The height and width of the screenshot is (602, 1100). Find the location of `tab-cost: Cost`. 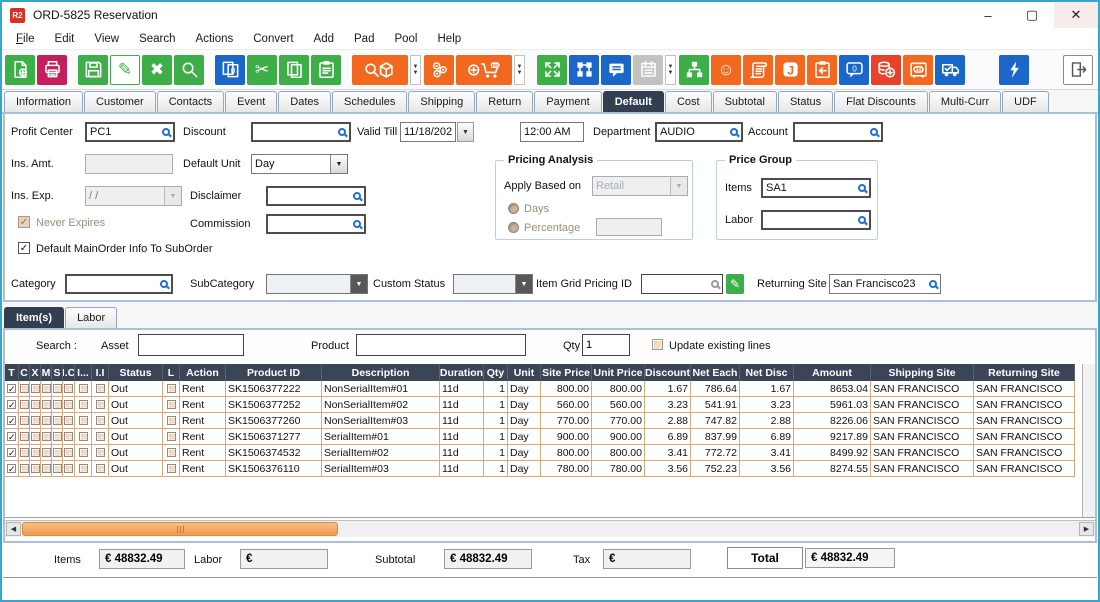

tab-cost: Cost is located at coordinates (688, 101).